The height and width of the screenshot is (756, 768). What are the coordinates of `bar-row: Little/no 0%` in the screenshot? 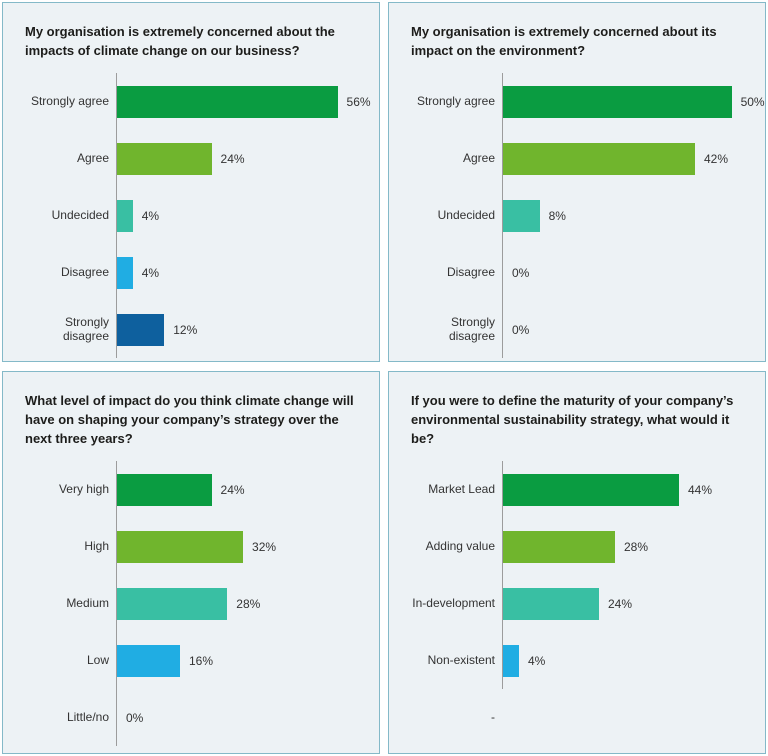 It's located at (197, 717).